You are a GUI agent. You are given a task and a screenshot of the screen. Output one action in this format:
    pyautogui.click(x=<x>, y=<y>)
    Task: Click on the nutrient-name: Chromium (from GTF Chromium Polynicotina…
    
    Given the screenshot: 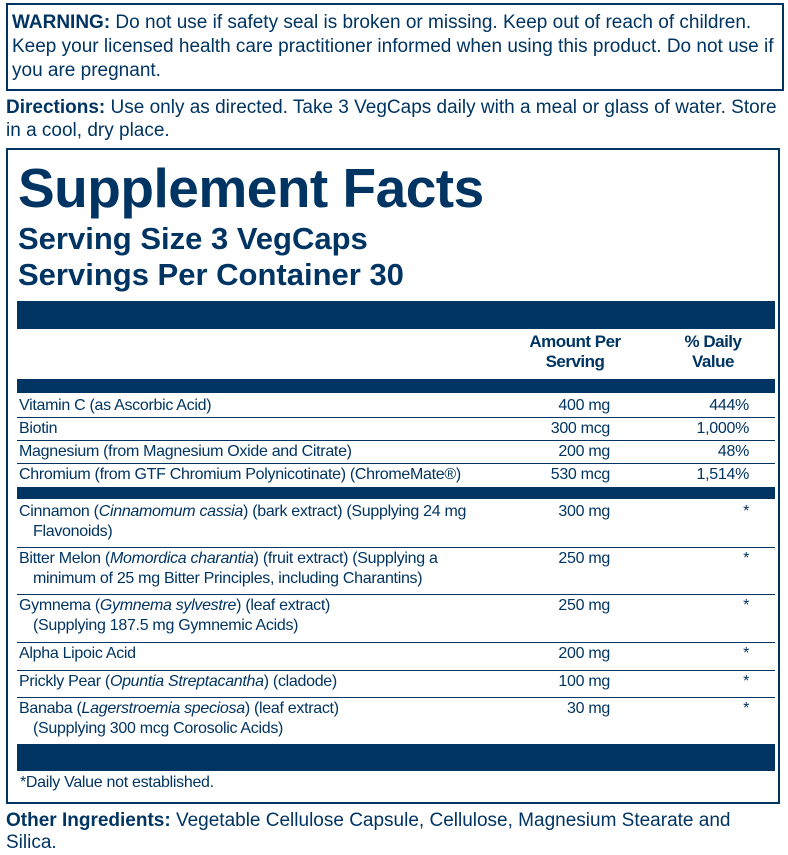 What is the action you would take?
    pyautogui.click(x=269, y=475)
    